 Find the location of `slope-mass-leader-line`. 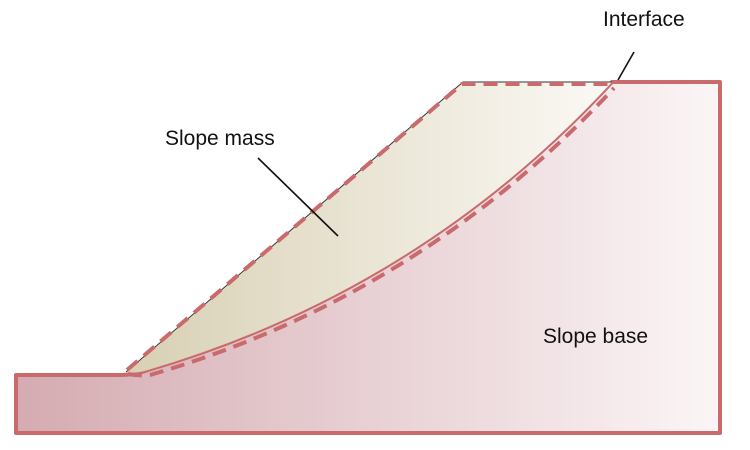

slope-mass-leader-line is located at coordinates (298, 197).